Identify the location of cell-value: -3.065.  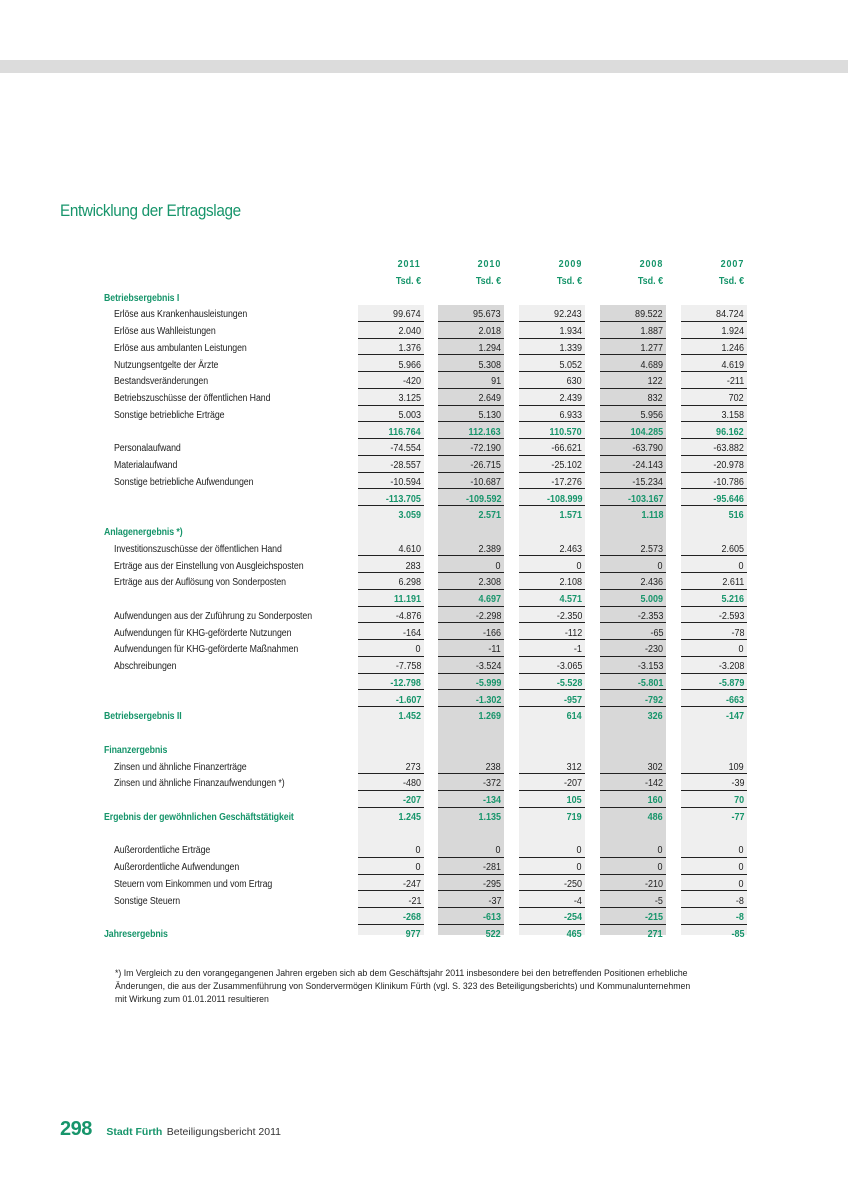
(569, 666).